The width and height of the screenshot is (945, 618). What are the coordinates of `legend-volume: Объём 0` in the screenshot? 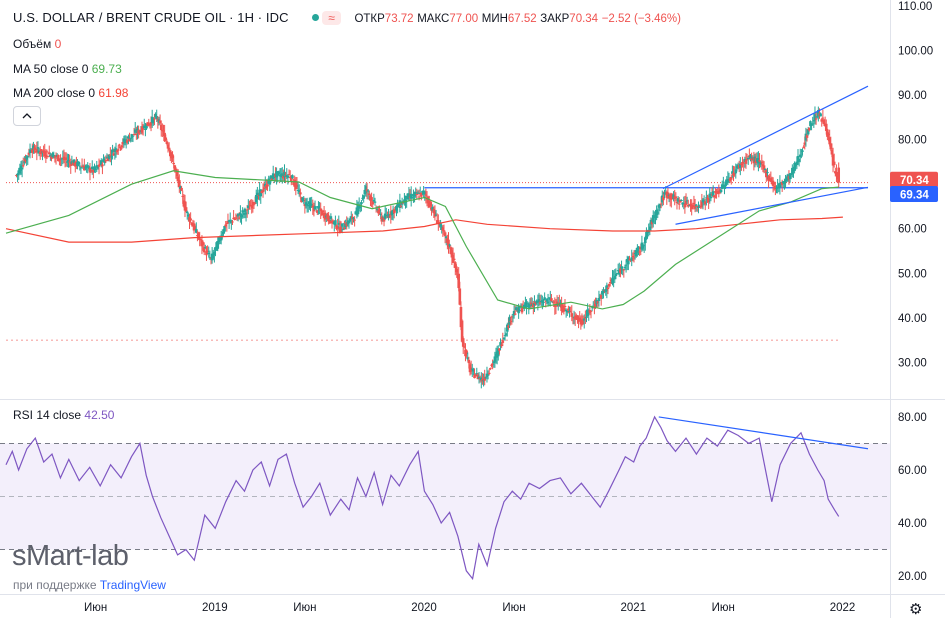 It's located at (37, 44).